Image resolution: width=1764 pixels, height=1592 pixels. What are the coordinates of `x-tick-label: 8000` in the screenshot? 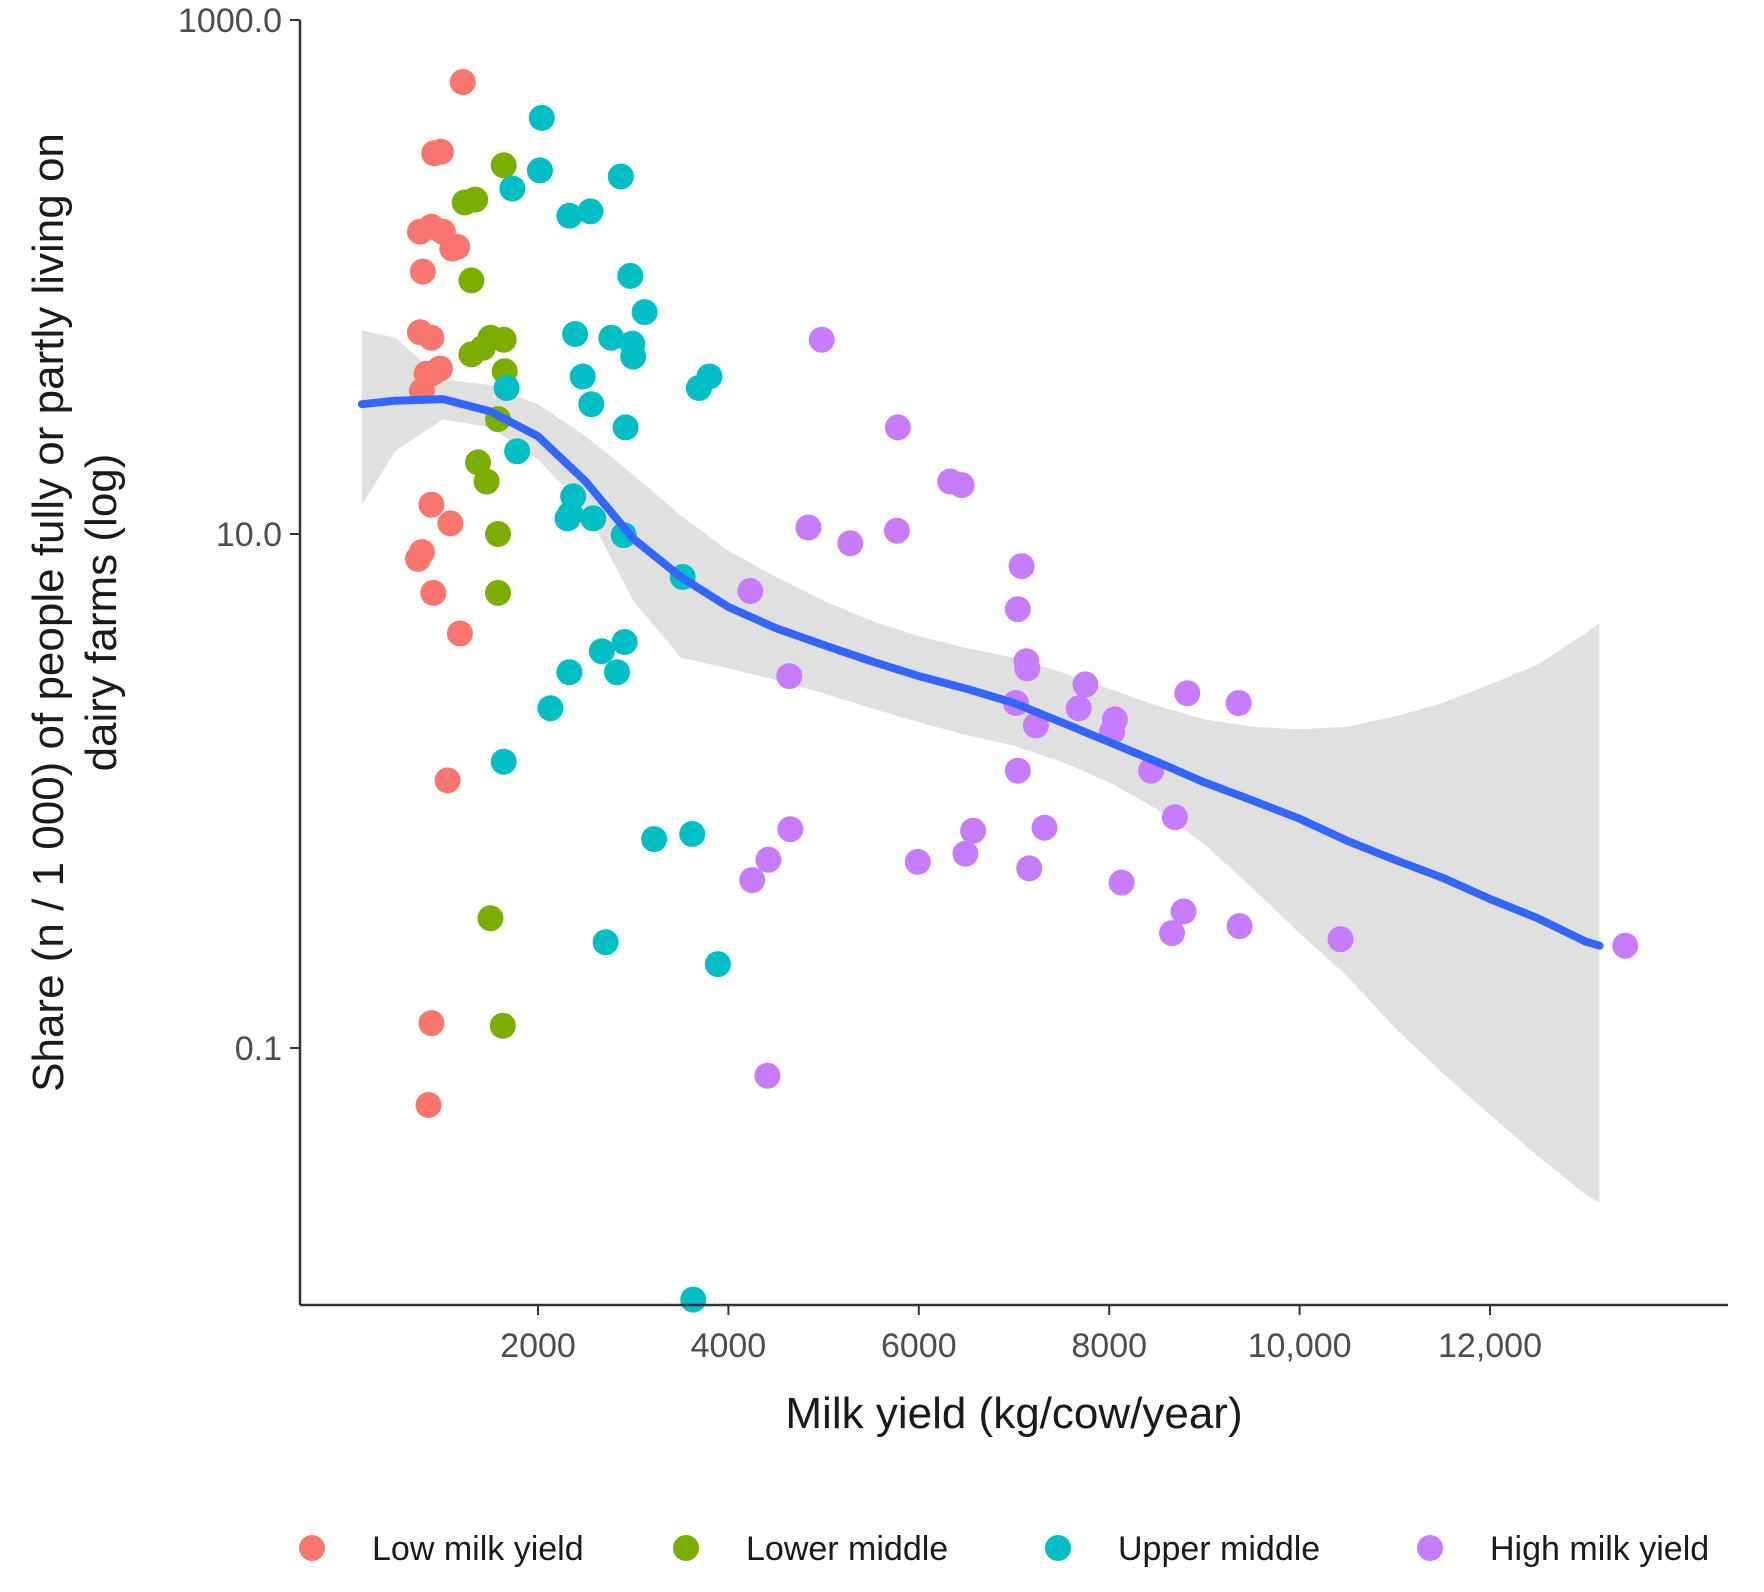 It's located at (1109, 1346).